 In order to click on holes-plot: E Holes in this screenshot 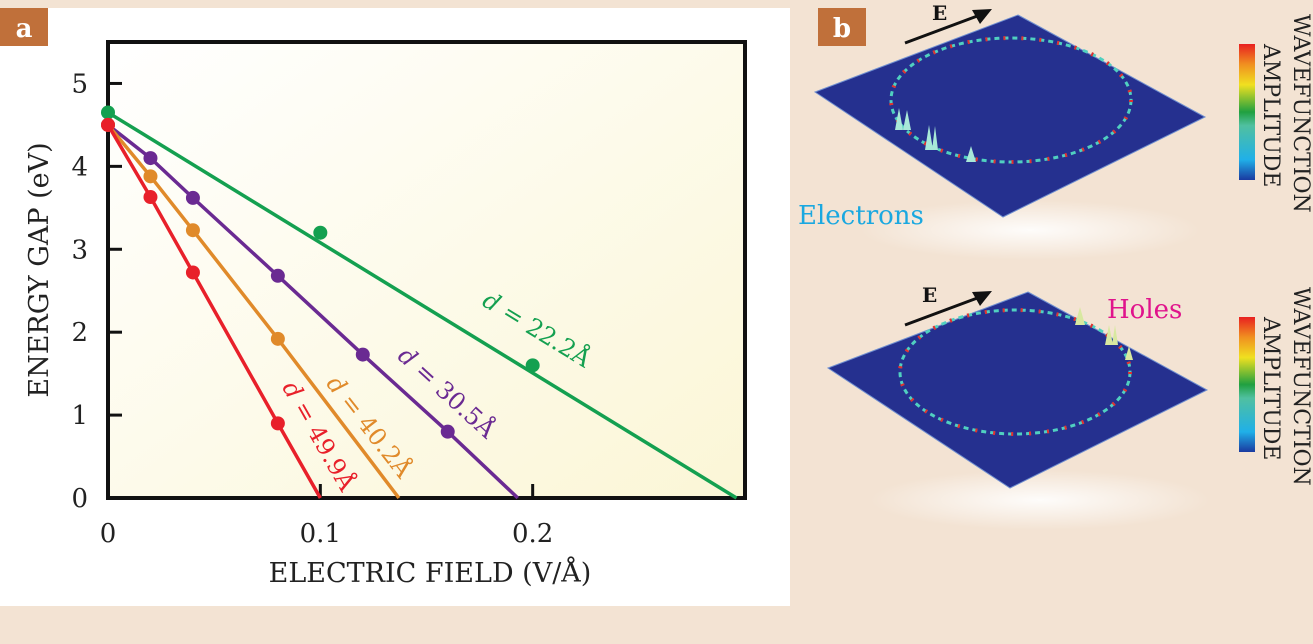, I will do `click(1018, 406)`.